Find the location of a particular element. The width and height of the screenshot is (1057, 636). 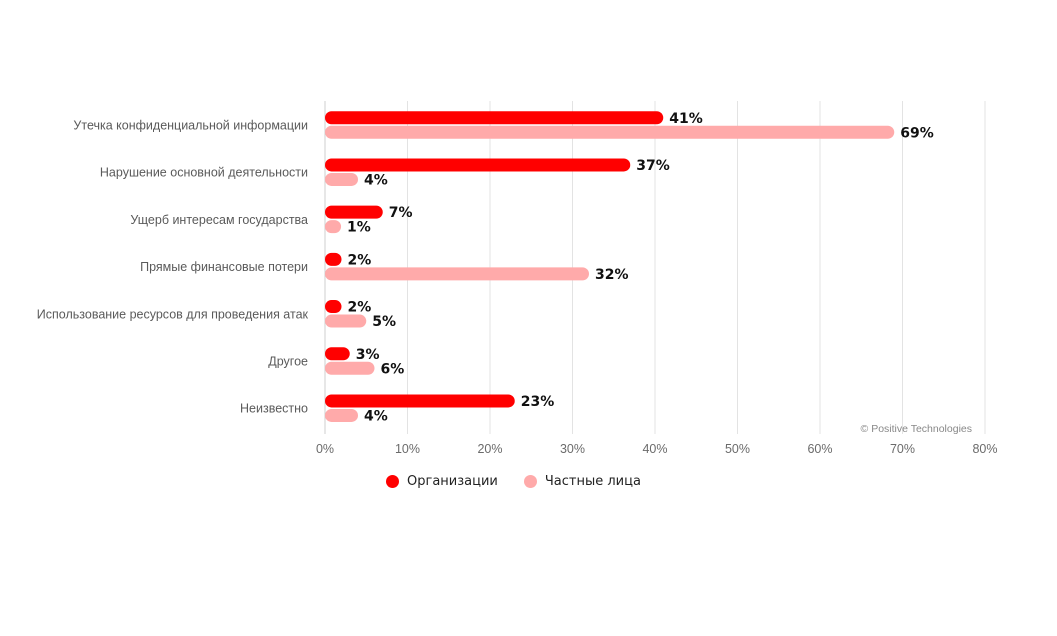

x-tick-label: 60% is located at coordinates (819, 449).